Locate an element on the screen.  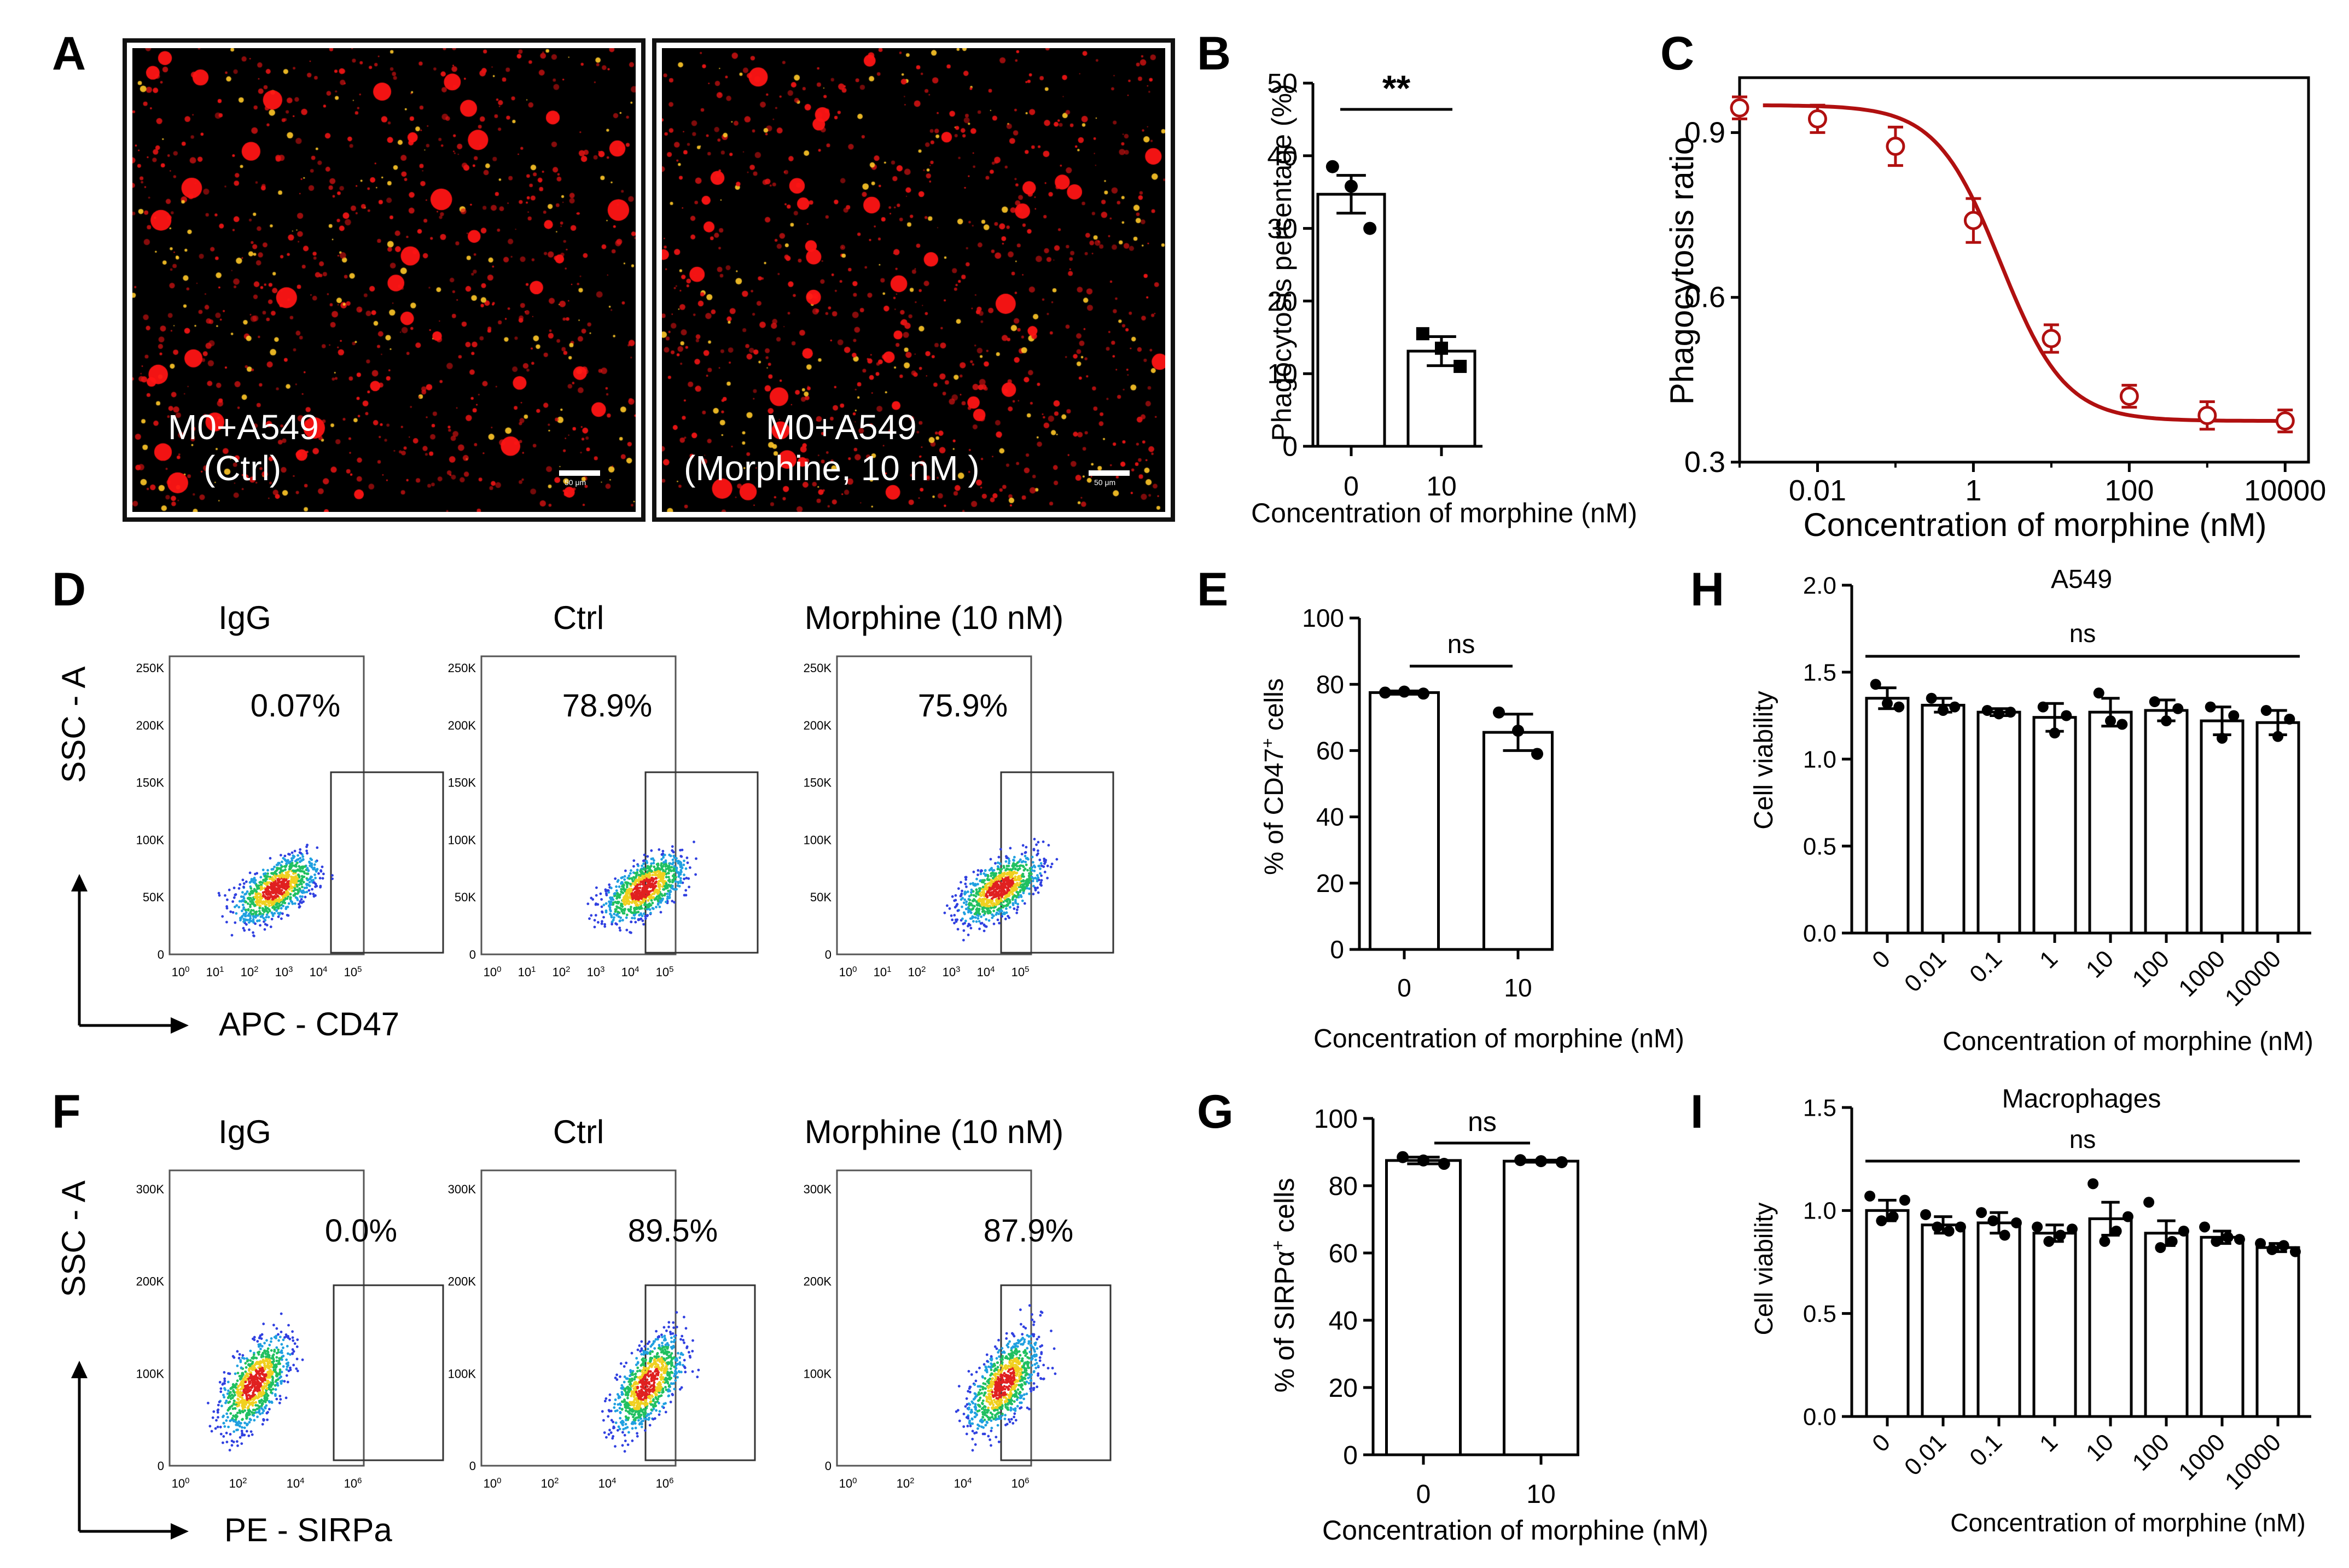
flow-dots is located at coordinates (1001, 889).